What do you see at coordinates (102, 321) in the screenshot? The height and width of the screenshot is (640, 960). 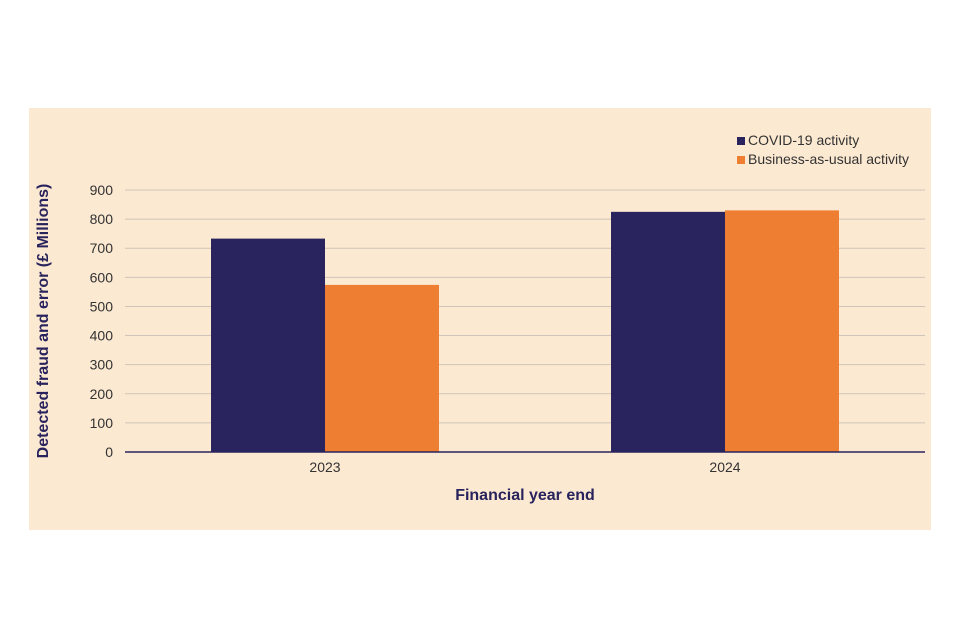 I see `y-axis-ticks: 0 100 200 300 400 500 600 700 800 900` at bounding box center [102, 321].